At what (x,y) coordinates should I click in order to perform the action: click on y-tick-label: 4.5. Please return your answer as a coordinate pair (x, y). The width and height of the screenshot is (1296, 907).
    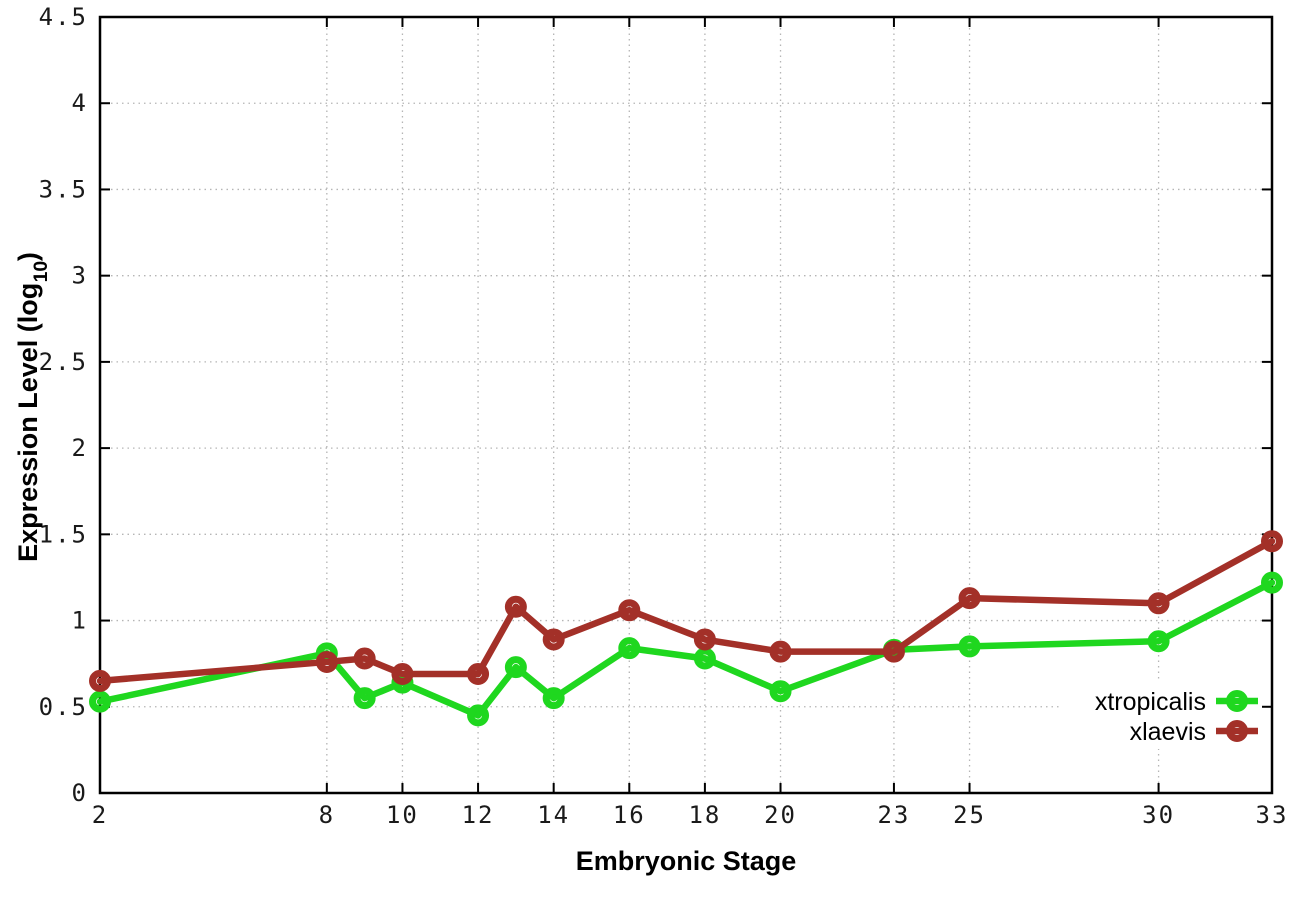
    Looking at the image, I should click on (63, 17).